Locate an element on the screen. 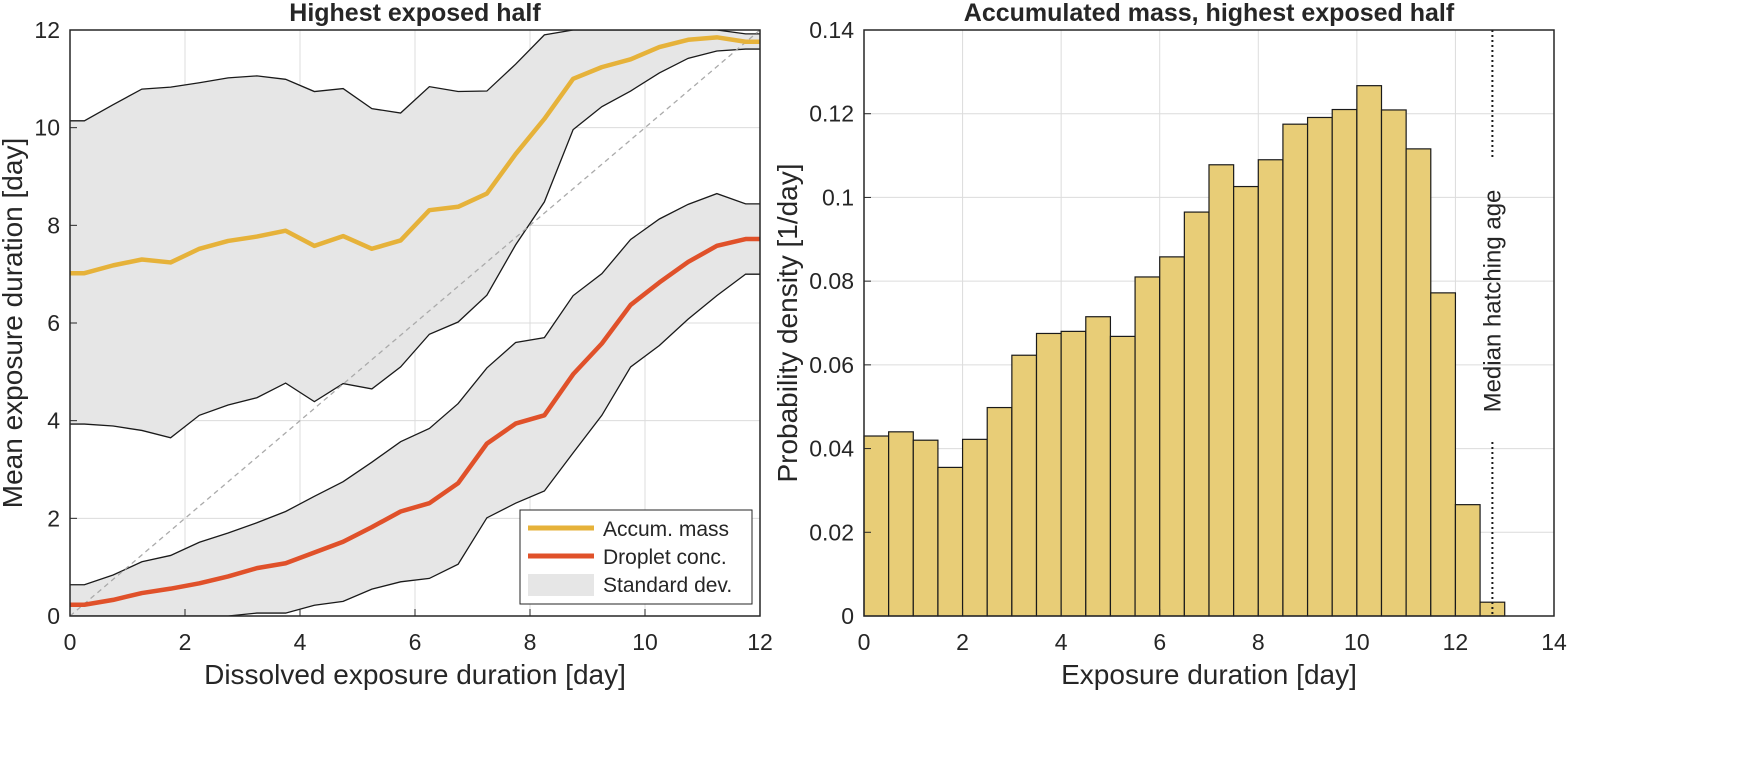 The height and width of the screenshot is (771, 1750). right-y-tick-label: 0.02 is located at coordinates (831, 532).